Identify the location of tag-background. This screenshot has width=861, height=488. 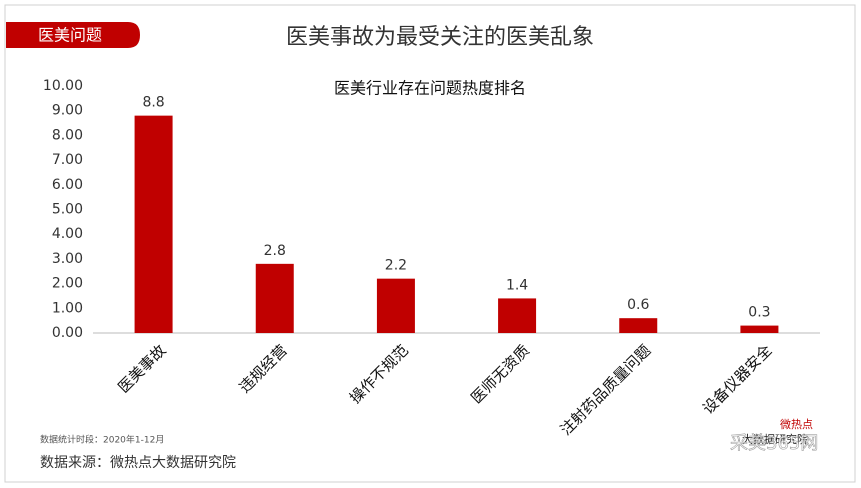
(73, 35).